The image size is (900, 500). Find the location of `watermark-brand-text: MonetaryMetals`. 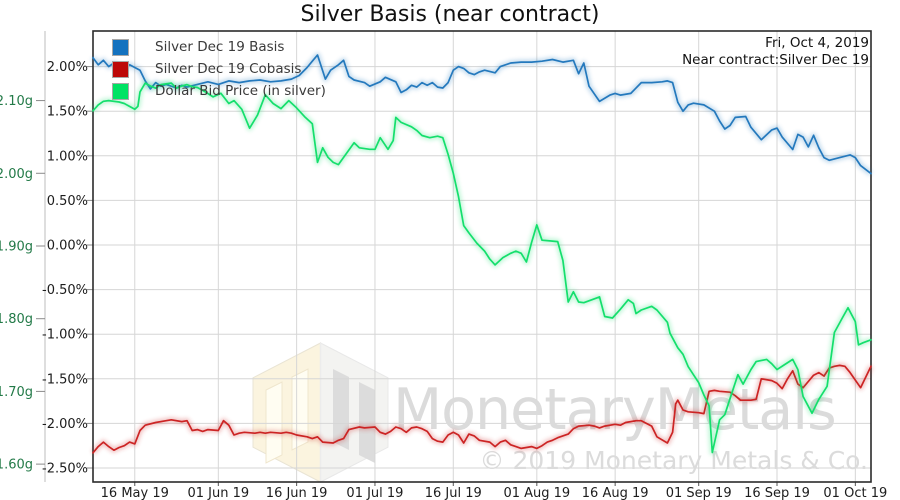

watermark-brand-text: MonetaryMetals is located at coordinates (614, 410).